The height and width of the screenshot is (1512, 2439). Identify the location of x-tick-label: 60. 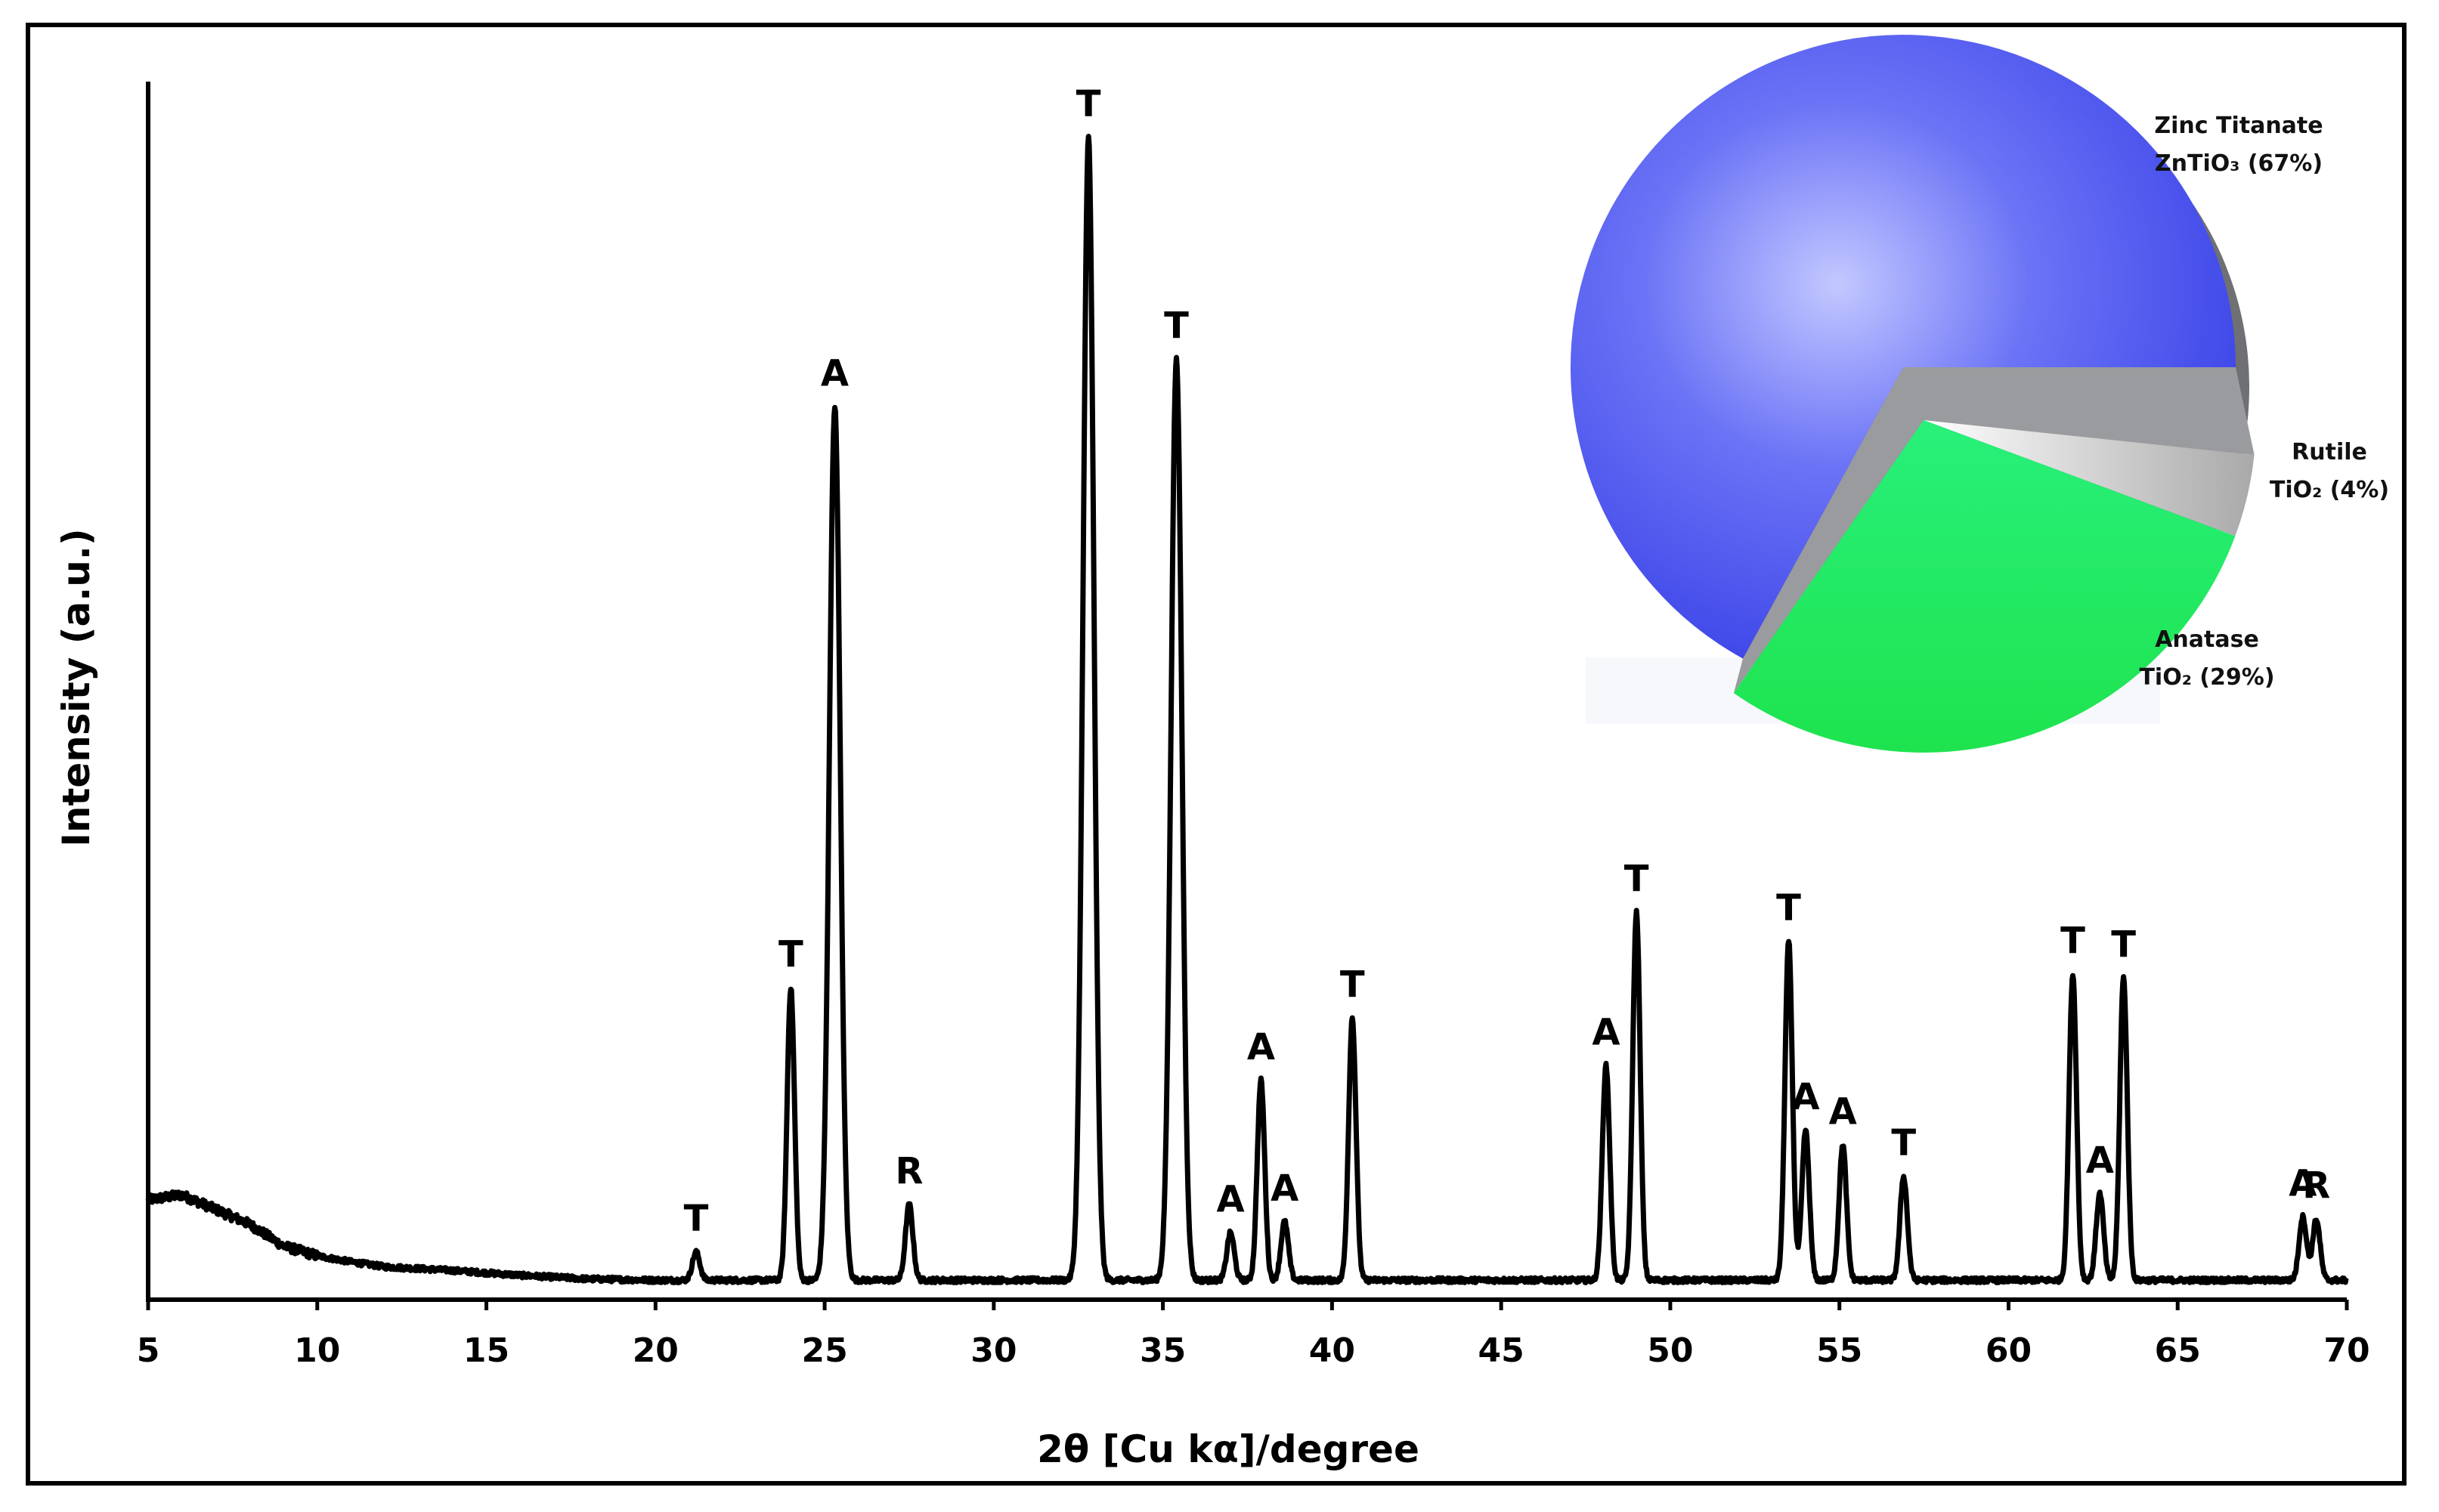
(2009, 1350).